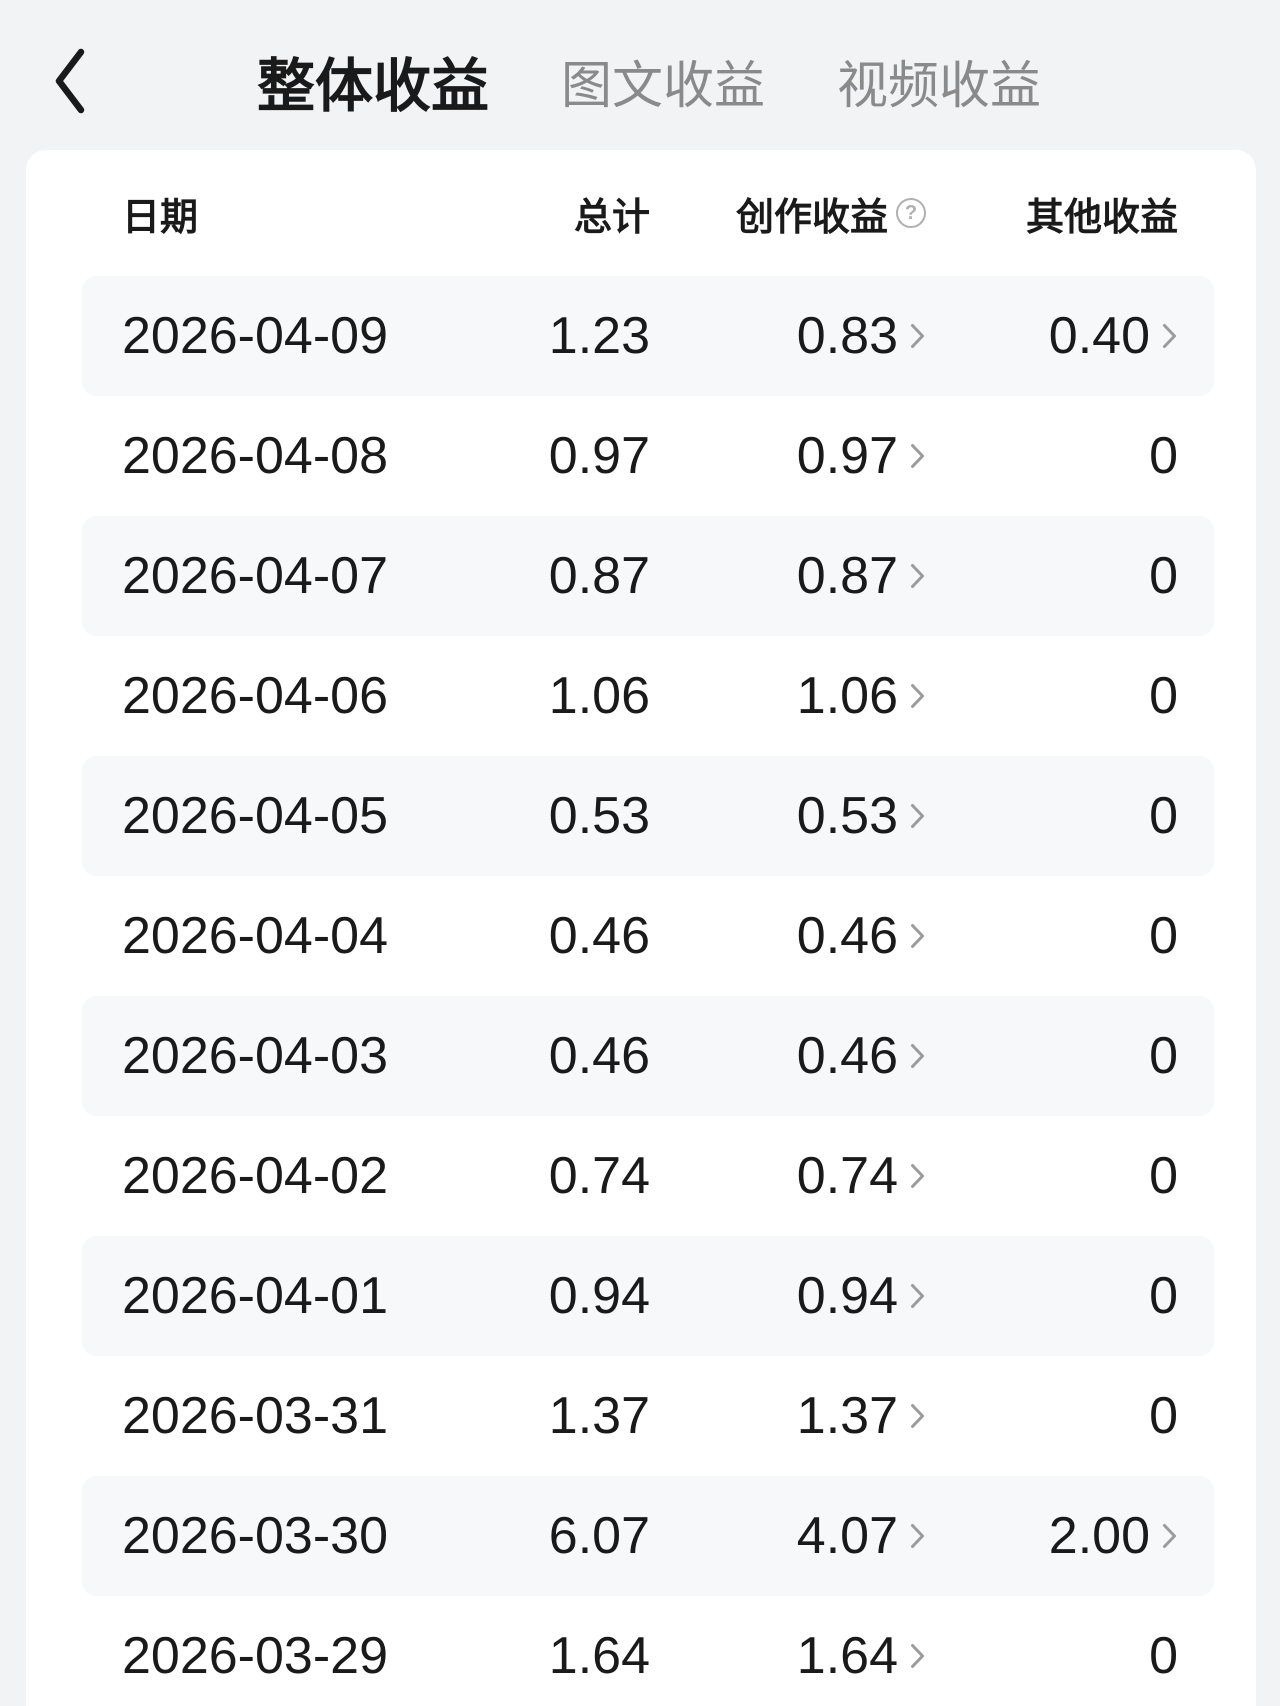 The width and height of the screenshot is (1280, 1706). I want to click on row-total-value: 1.37, so click(599, 1416).